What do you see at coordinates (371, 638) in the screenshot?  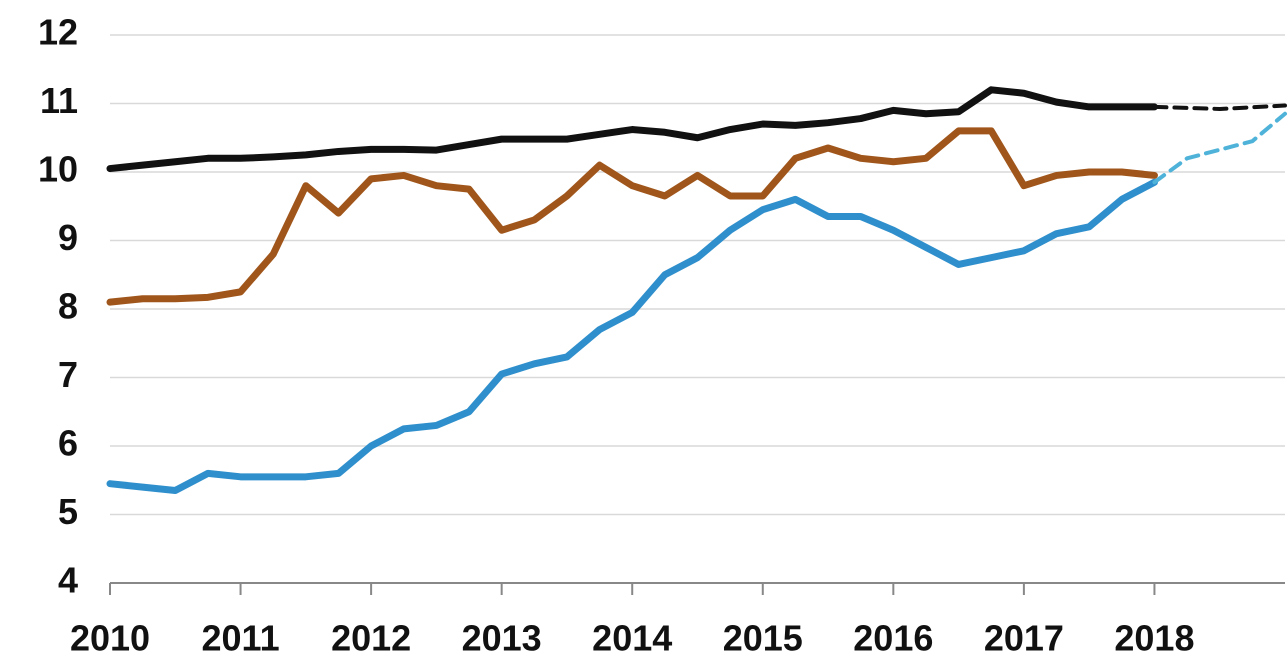 I see `x-tick-label: 2012` at bounding box center [371, 638].